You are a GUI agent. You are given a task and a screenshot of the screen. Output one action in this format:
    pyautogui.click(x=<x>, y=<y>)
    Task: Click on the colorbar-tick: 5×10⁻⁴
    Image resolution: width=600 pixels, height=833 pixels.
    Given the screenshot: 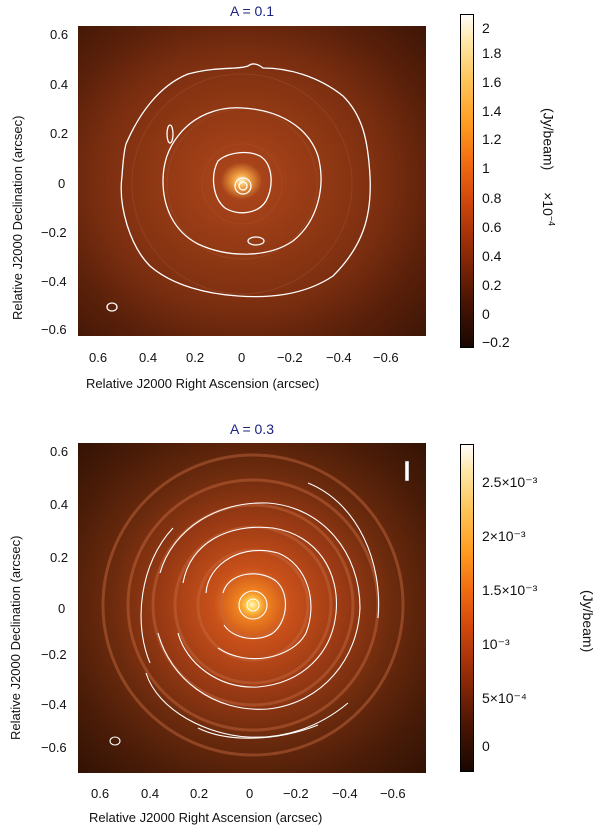 What is the action you would take?
    pyautogui.click(x=504, y=698)
    